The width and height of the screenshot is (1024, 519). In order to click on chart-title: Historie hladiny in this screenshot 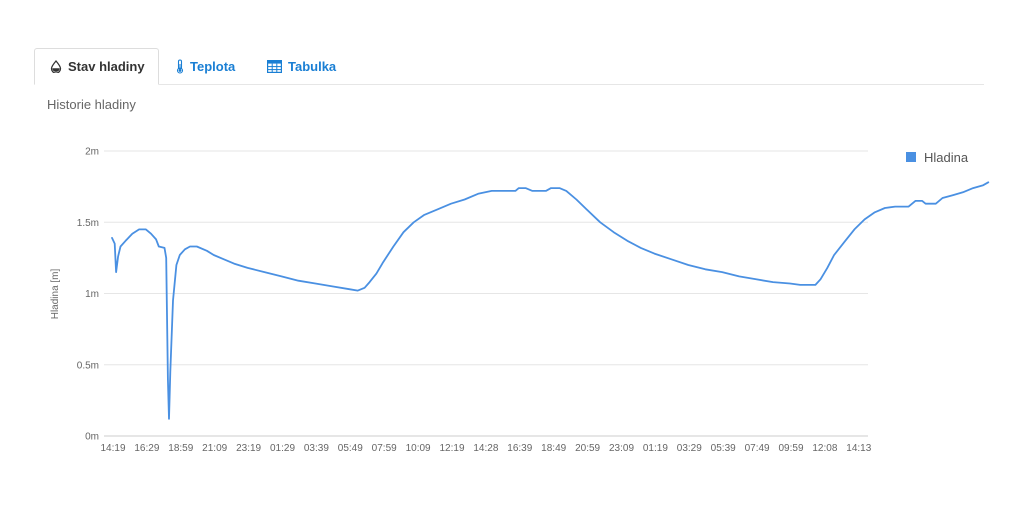, I will do `click(91, 104)`.